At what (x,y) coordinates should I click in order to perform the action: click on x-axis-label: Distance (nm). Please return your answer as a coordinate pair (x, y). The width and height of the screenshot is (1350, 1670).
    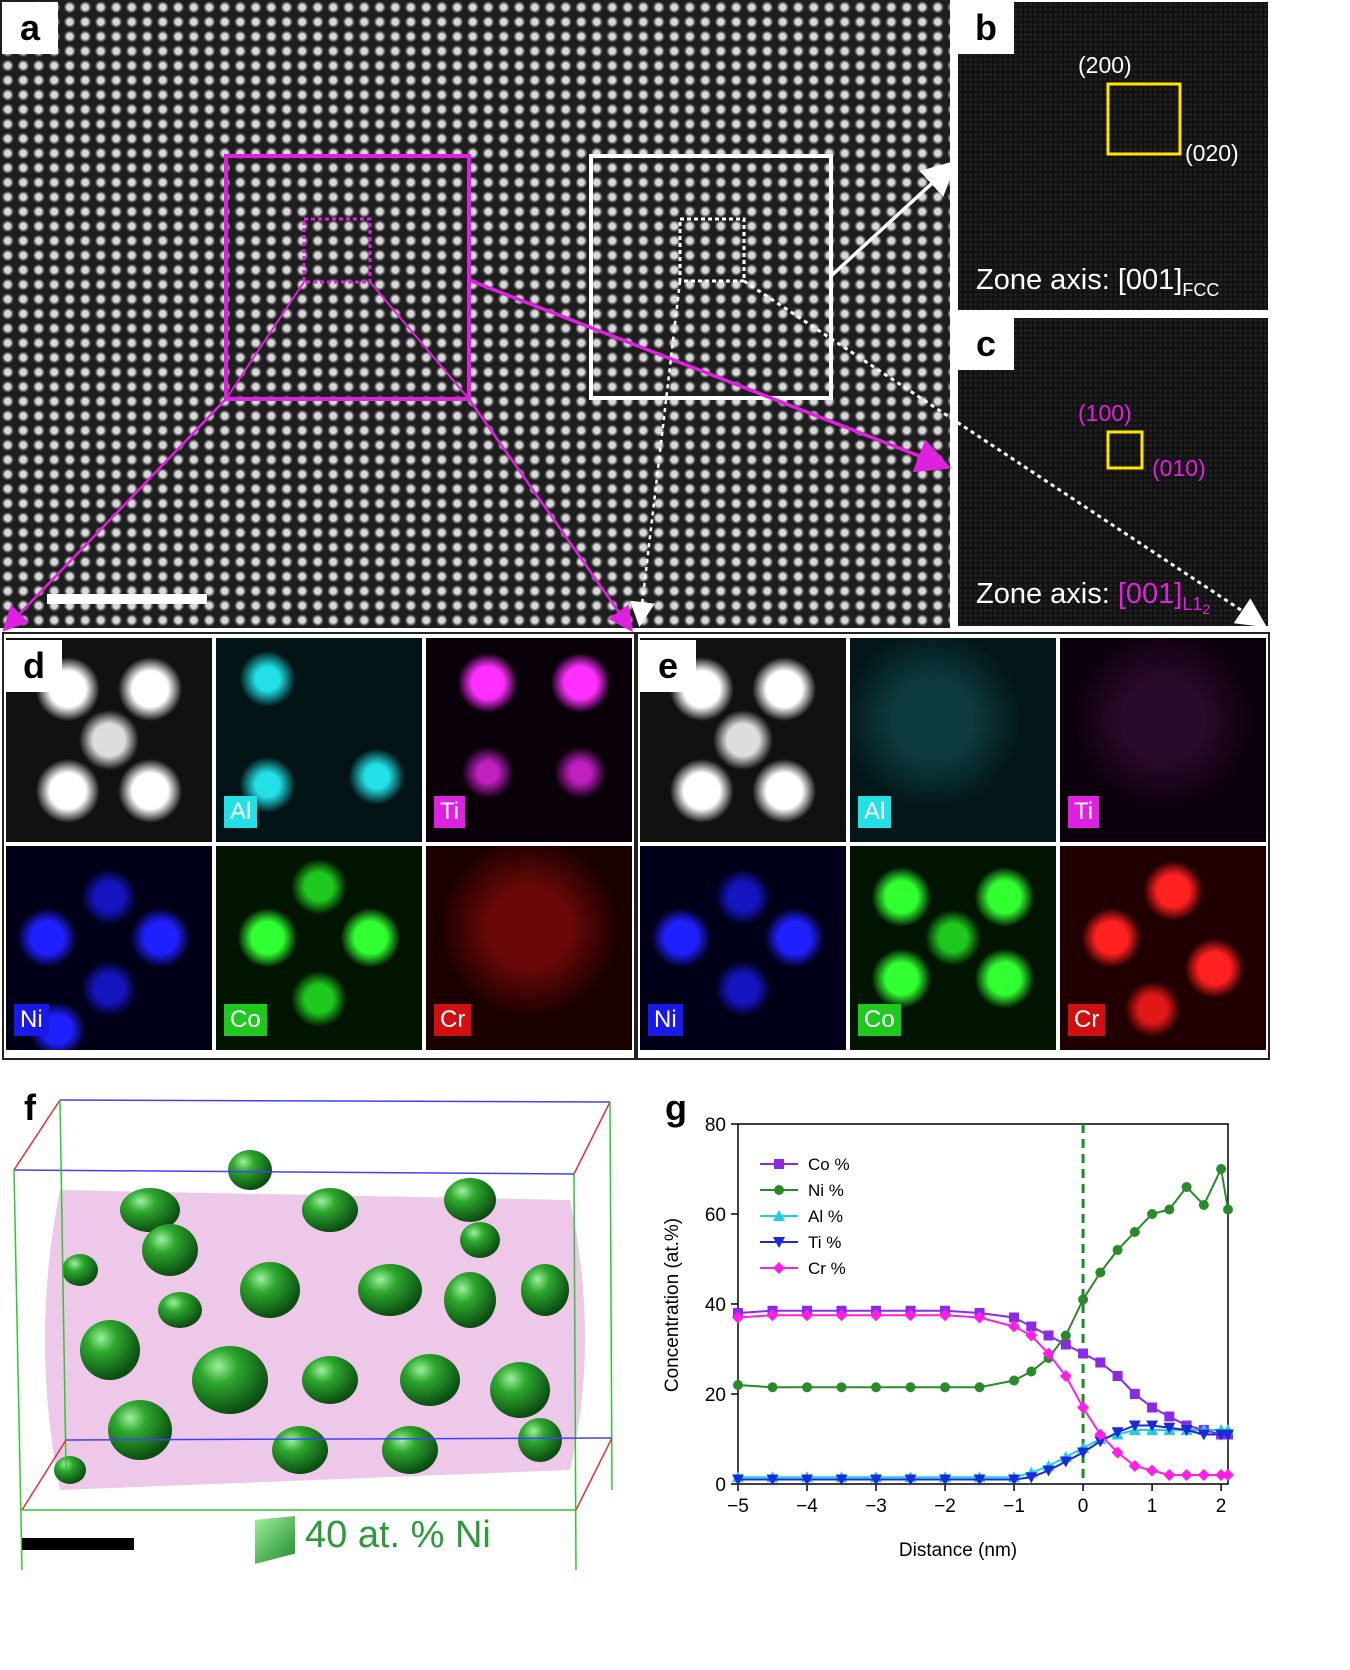
    Looking at the image, I should click on (958, 1550).